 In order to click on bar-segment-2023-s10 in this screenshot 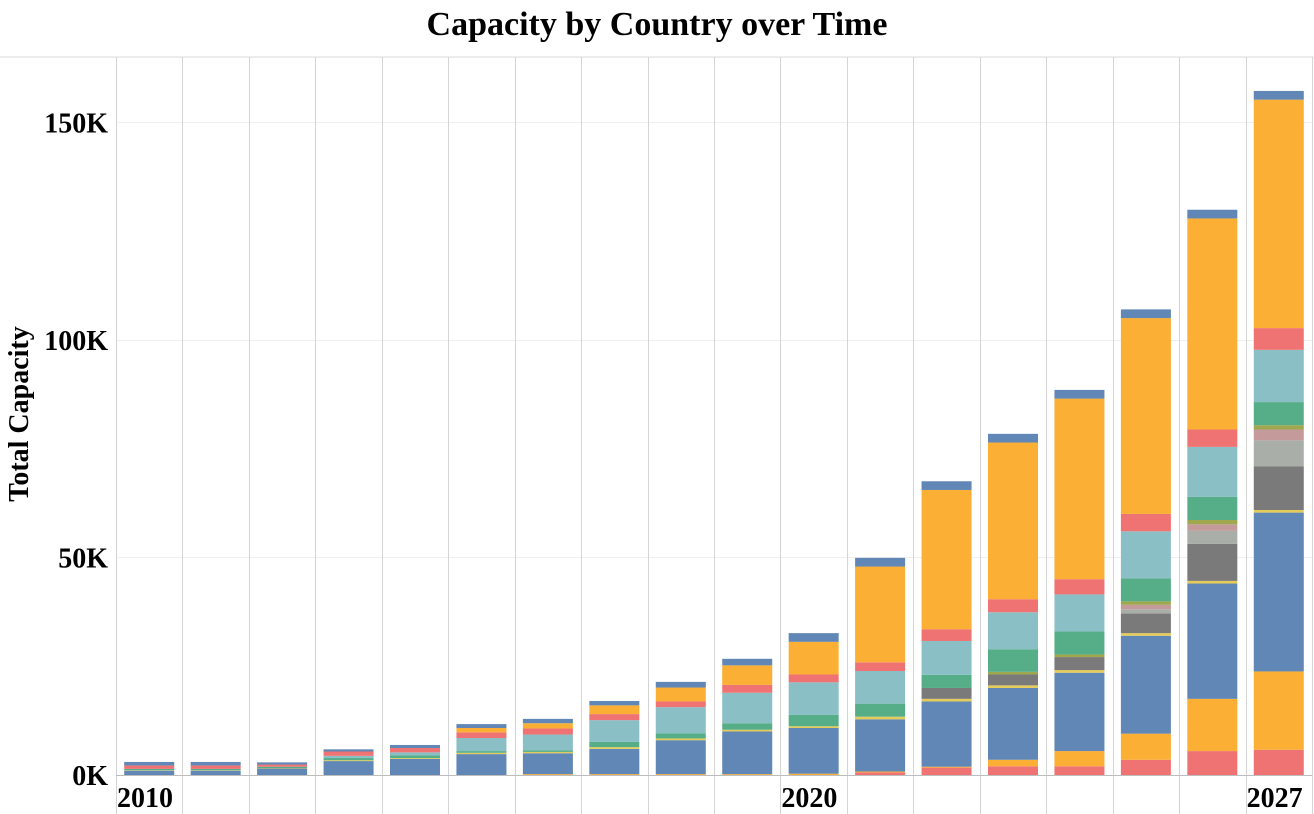, I will do `click(1013, 631)`.